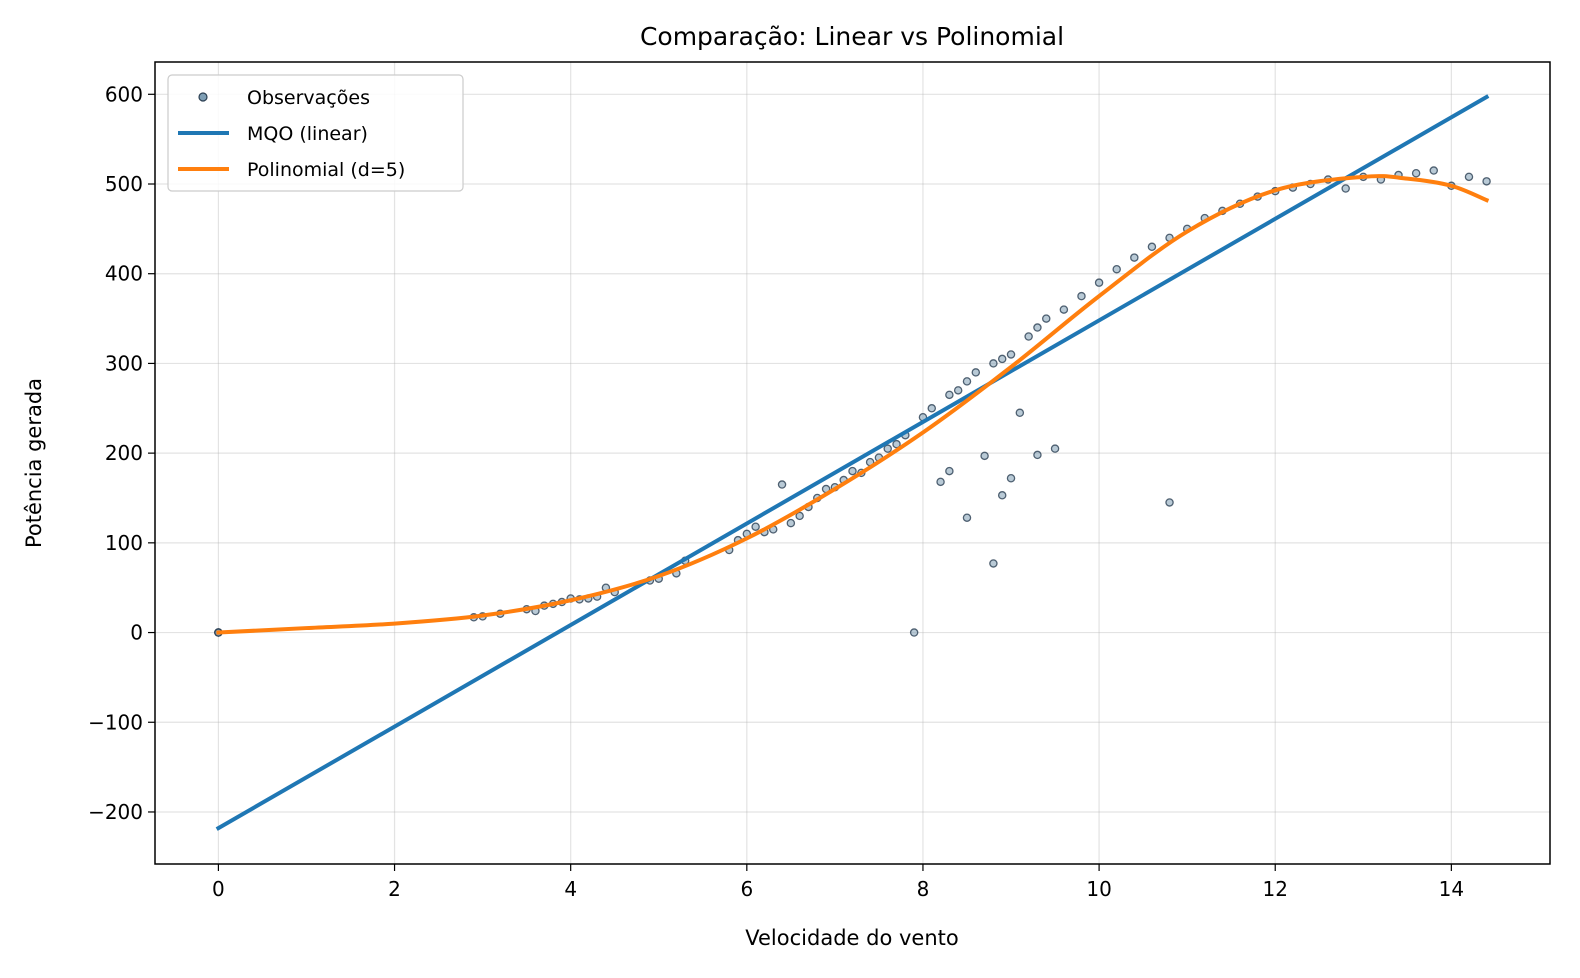 The image size is (1580, 978). What do you see at coordinates (746, 889) in the screenshot?
I see `x-tick-label: 6` at bounding box center [746, 889].